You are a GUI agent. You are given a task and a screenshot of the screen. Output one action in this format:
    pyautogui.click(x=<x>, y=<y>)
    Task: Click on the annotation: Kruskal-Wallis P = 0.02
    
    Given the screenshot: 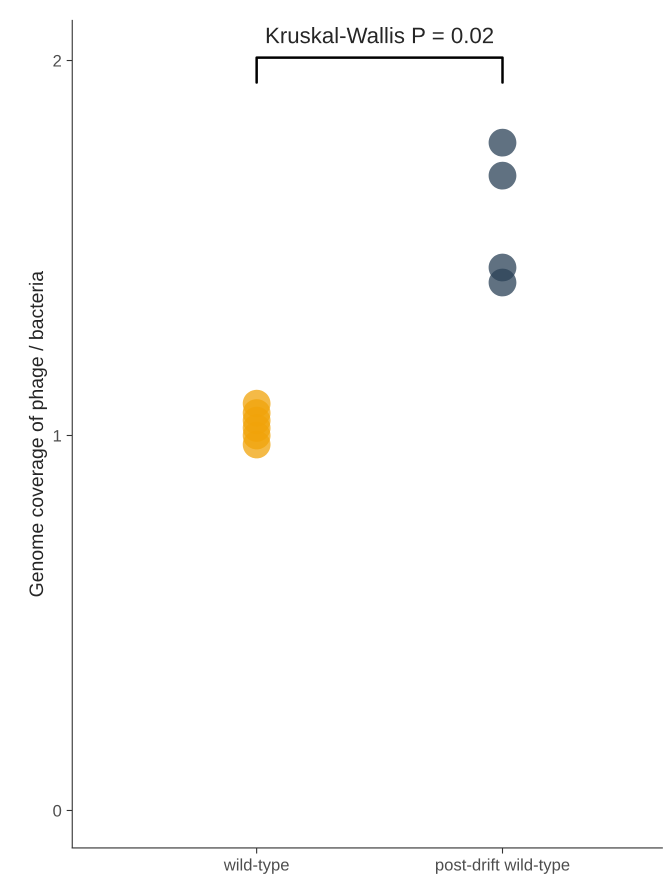 What is the action you would take?
    pyautogui.click(x=380, y=35)
    